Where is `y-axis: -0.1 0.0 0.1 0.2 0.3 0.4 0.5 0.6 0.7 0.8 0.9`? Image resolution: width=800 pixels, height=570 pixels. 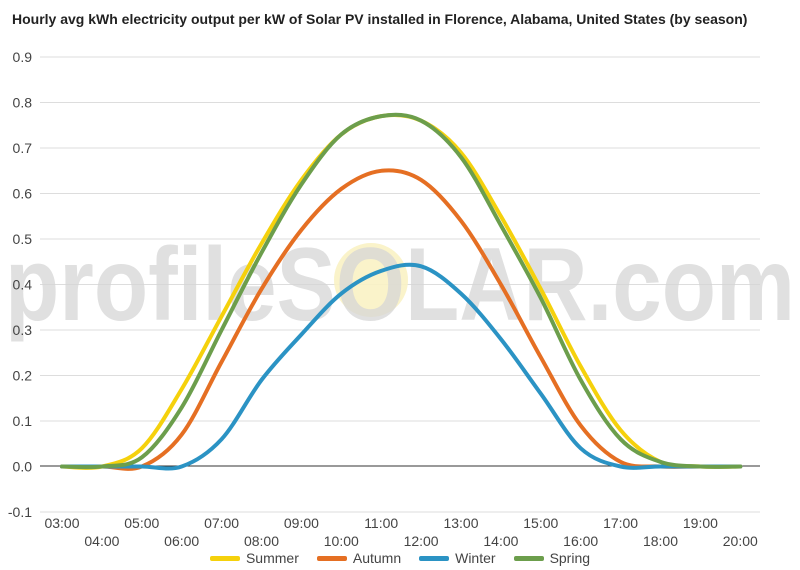
y-axis: -0.1 0.0 0.1 0.2 0.3 0.4 0.5 0.6 0.7 0.8 0.9 is located at coordinates (20, 284).